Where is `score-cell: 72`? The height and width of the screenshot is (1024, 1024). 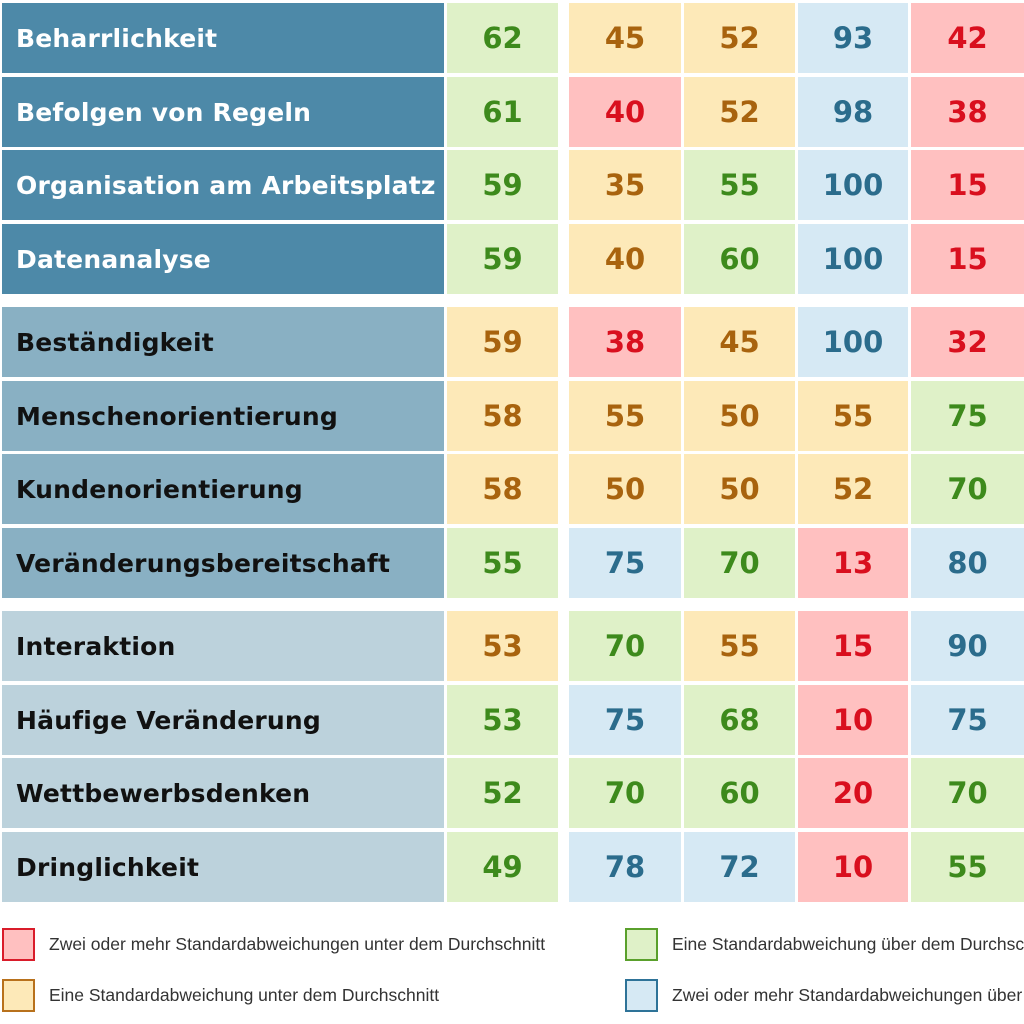 score-cell: 72 is located at coordinates (739, 867).